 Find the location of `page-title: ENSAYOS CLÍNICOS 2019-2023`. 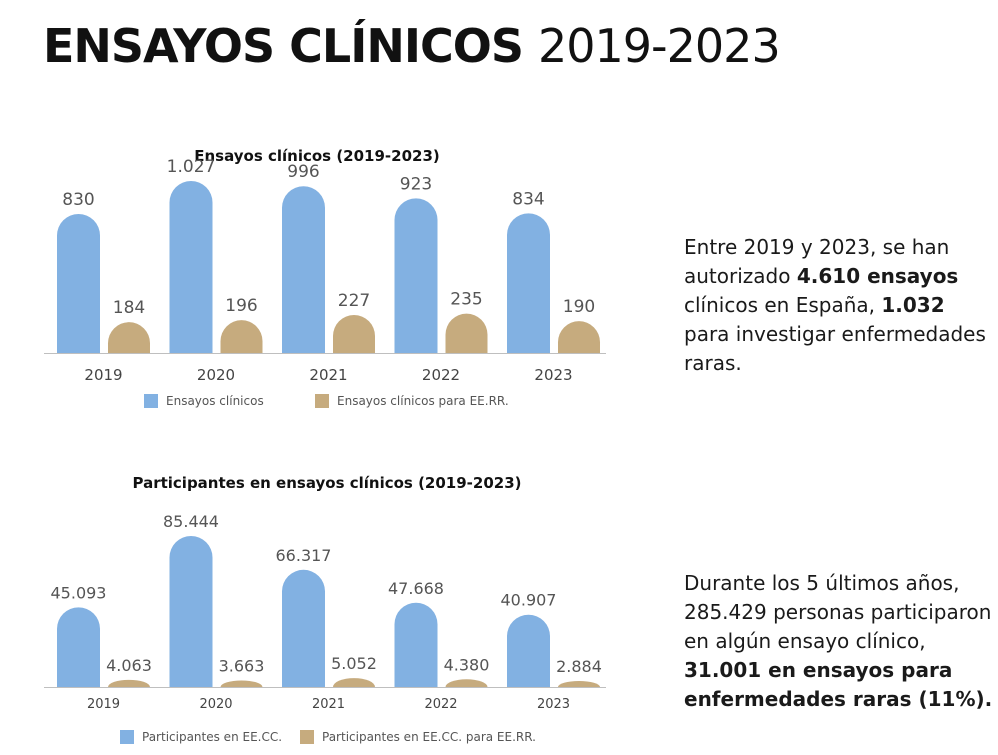

page-title: ENSAYOS CLÍNICOS 2019-2023 is located at coordinates (412, 46).